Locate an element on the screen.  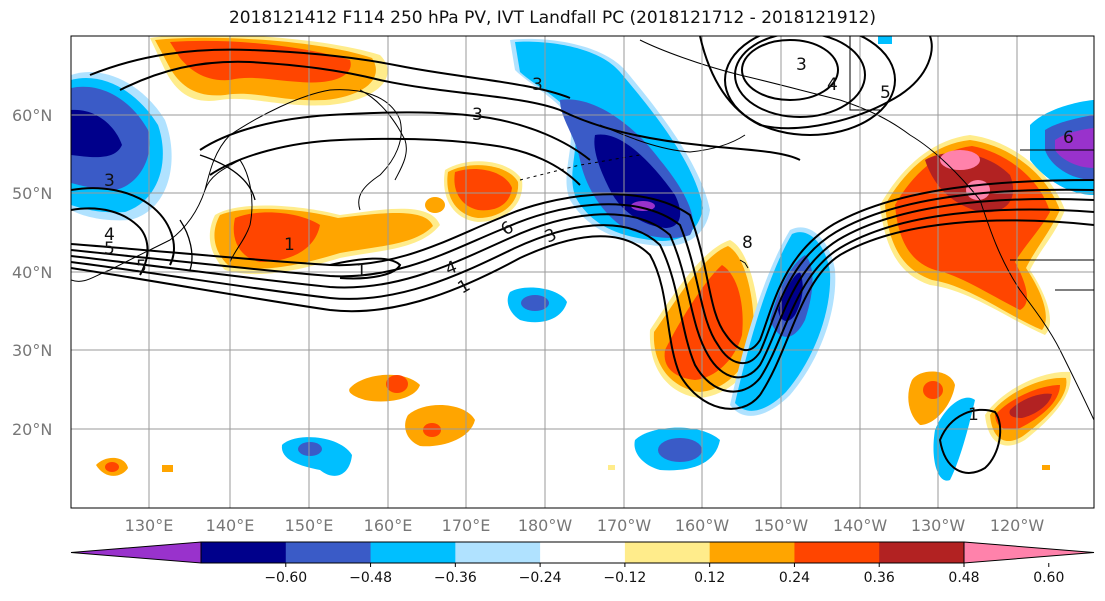
colorbar-tick-label: 0.60 is located at coordinates (1048, 578).